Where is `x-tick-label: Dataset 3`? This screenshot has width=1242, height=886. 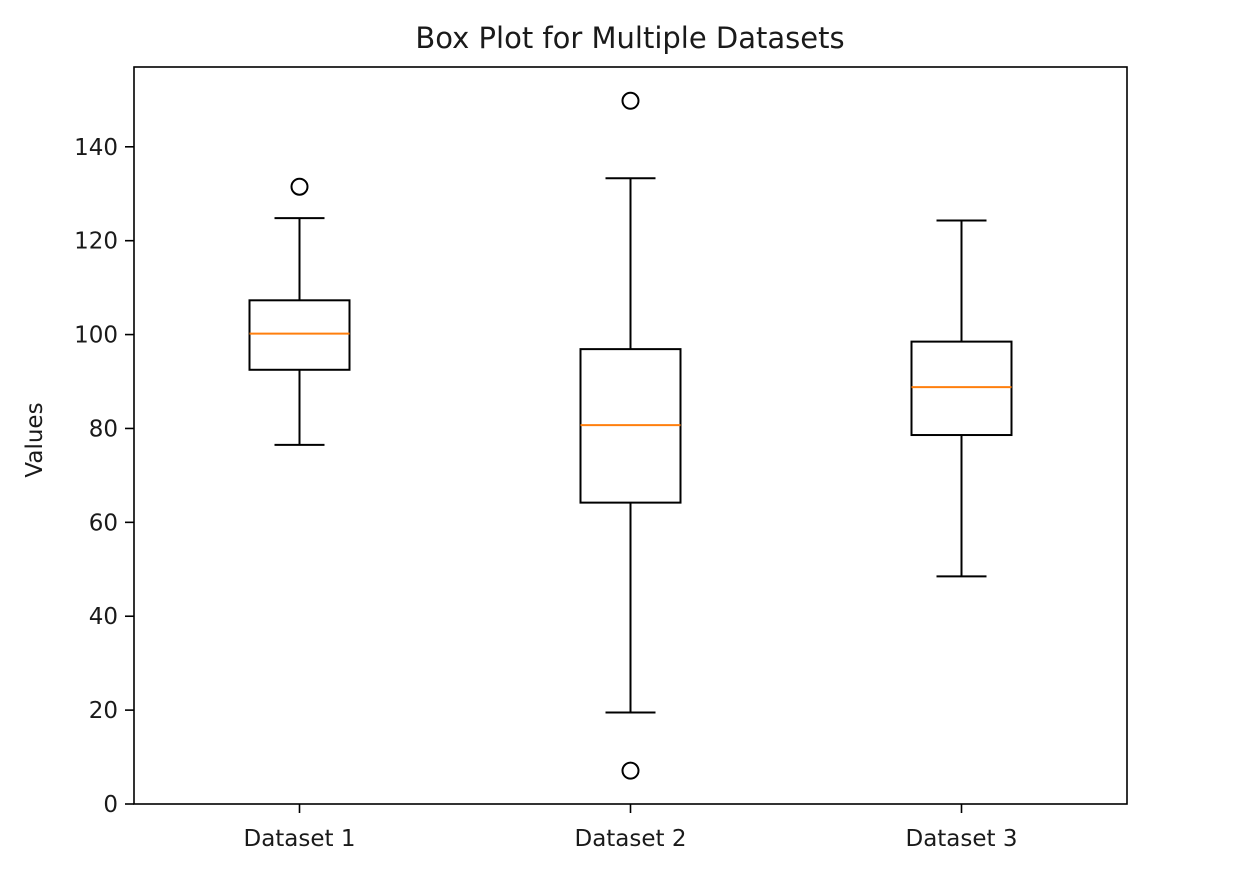
x-tick-label: Dataset 3 is located at coordinates (961, 839).